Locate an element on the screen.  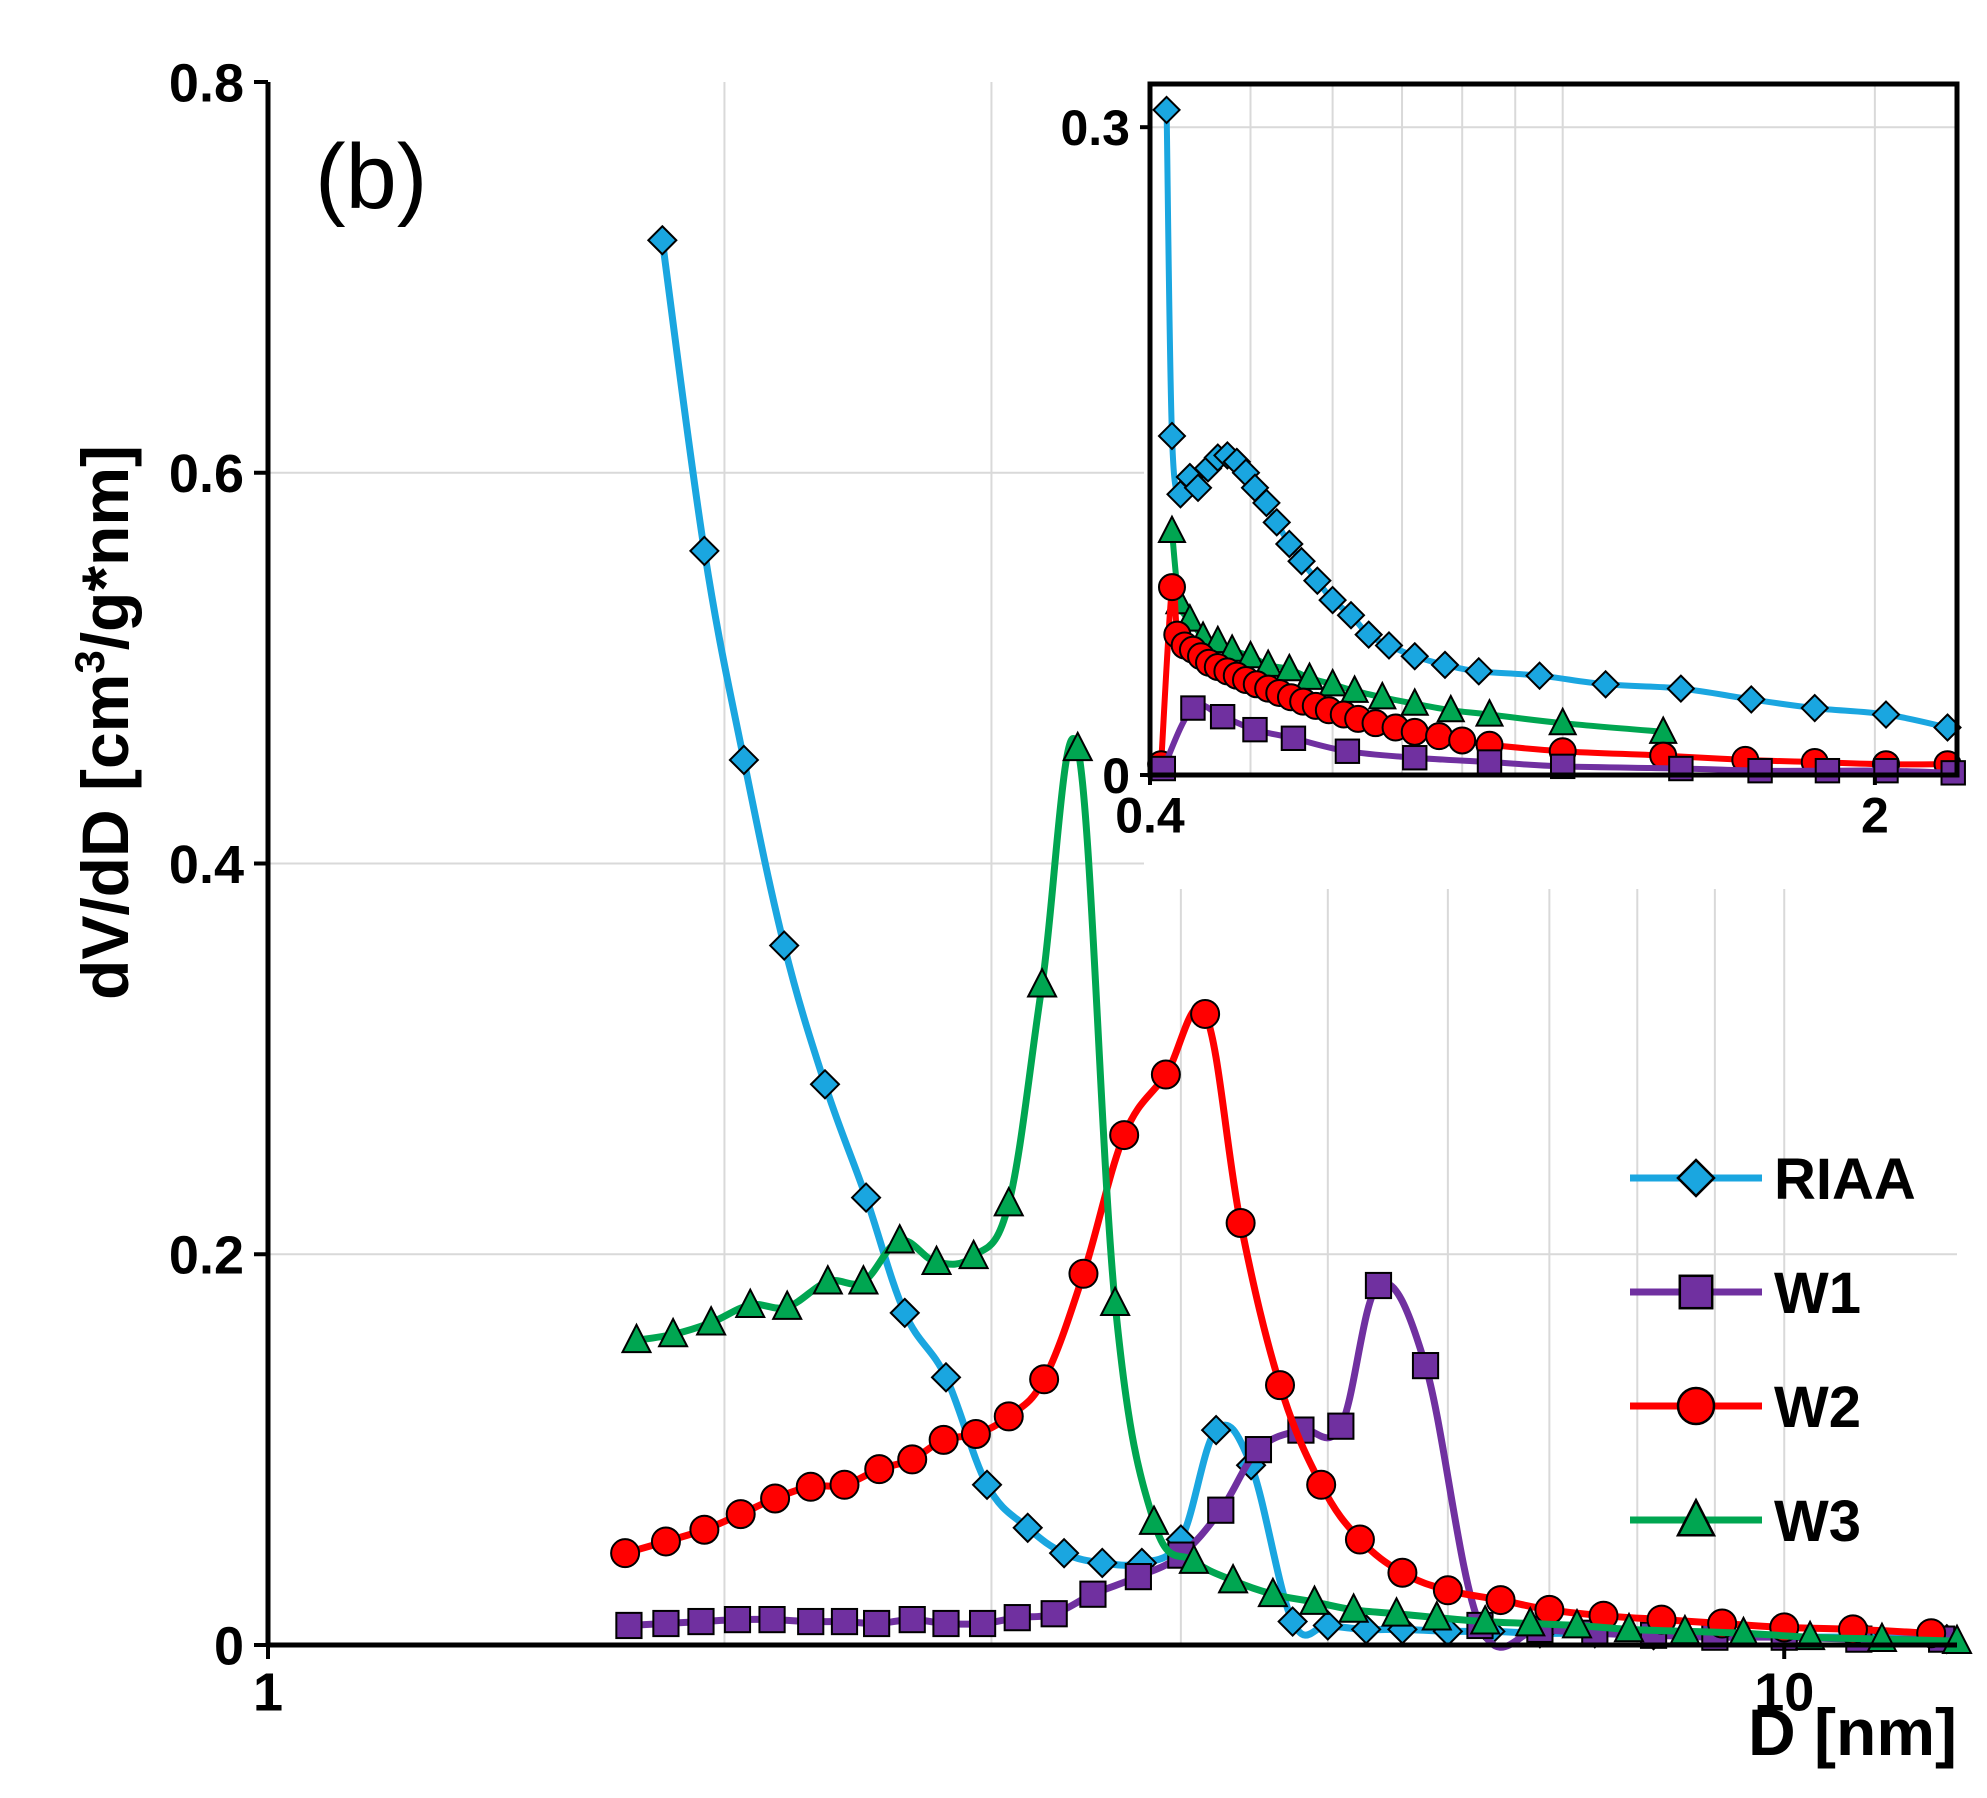
y-axis-label-rest: /g*nm] is located at coordinates (105, 547).